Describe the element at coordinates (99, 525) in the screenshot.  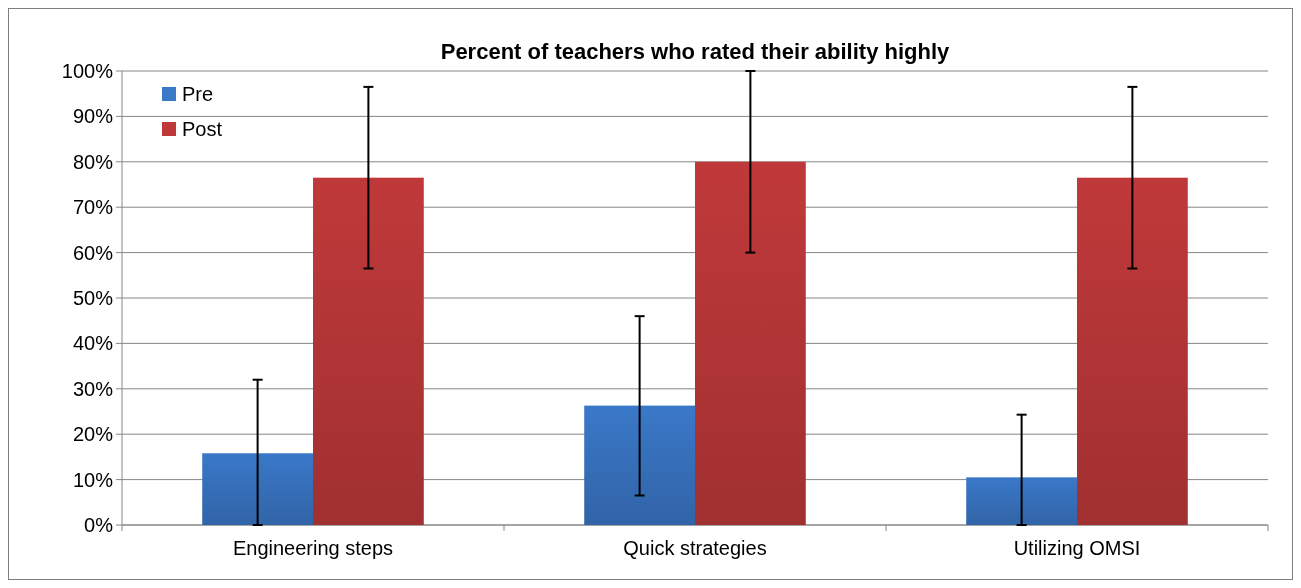
I see `y-tick-label: 0%` at that location.